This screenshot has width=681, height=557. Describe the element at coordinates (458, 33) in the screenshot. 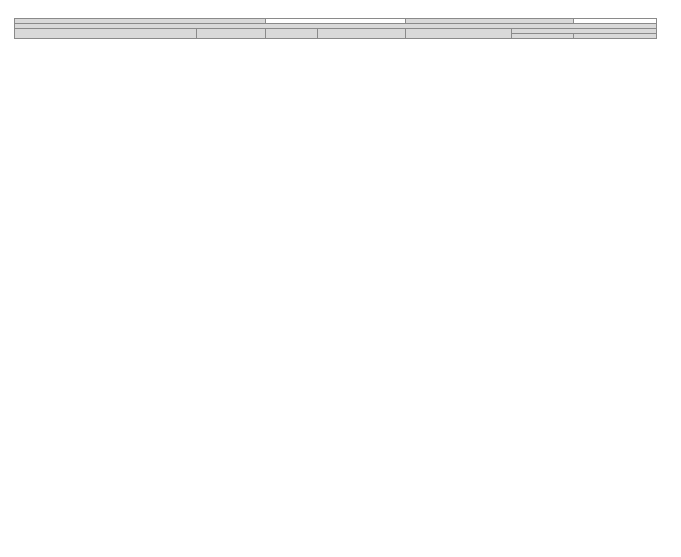

I see `col-header-restricted` at that location.